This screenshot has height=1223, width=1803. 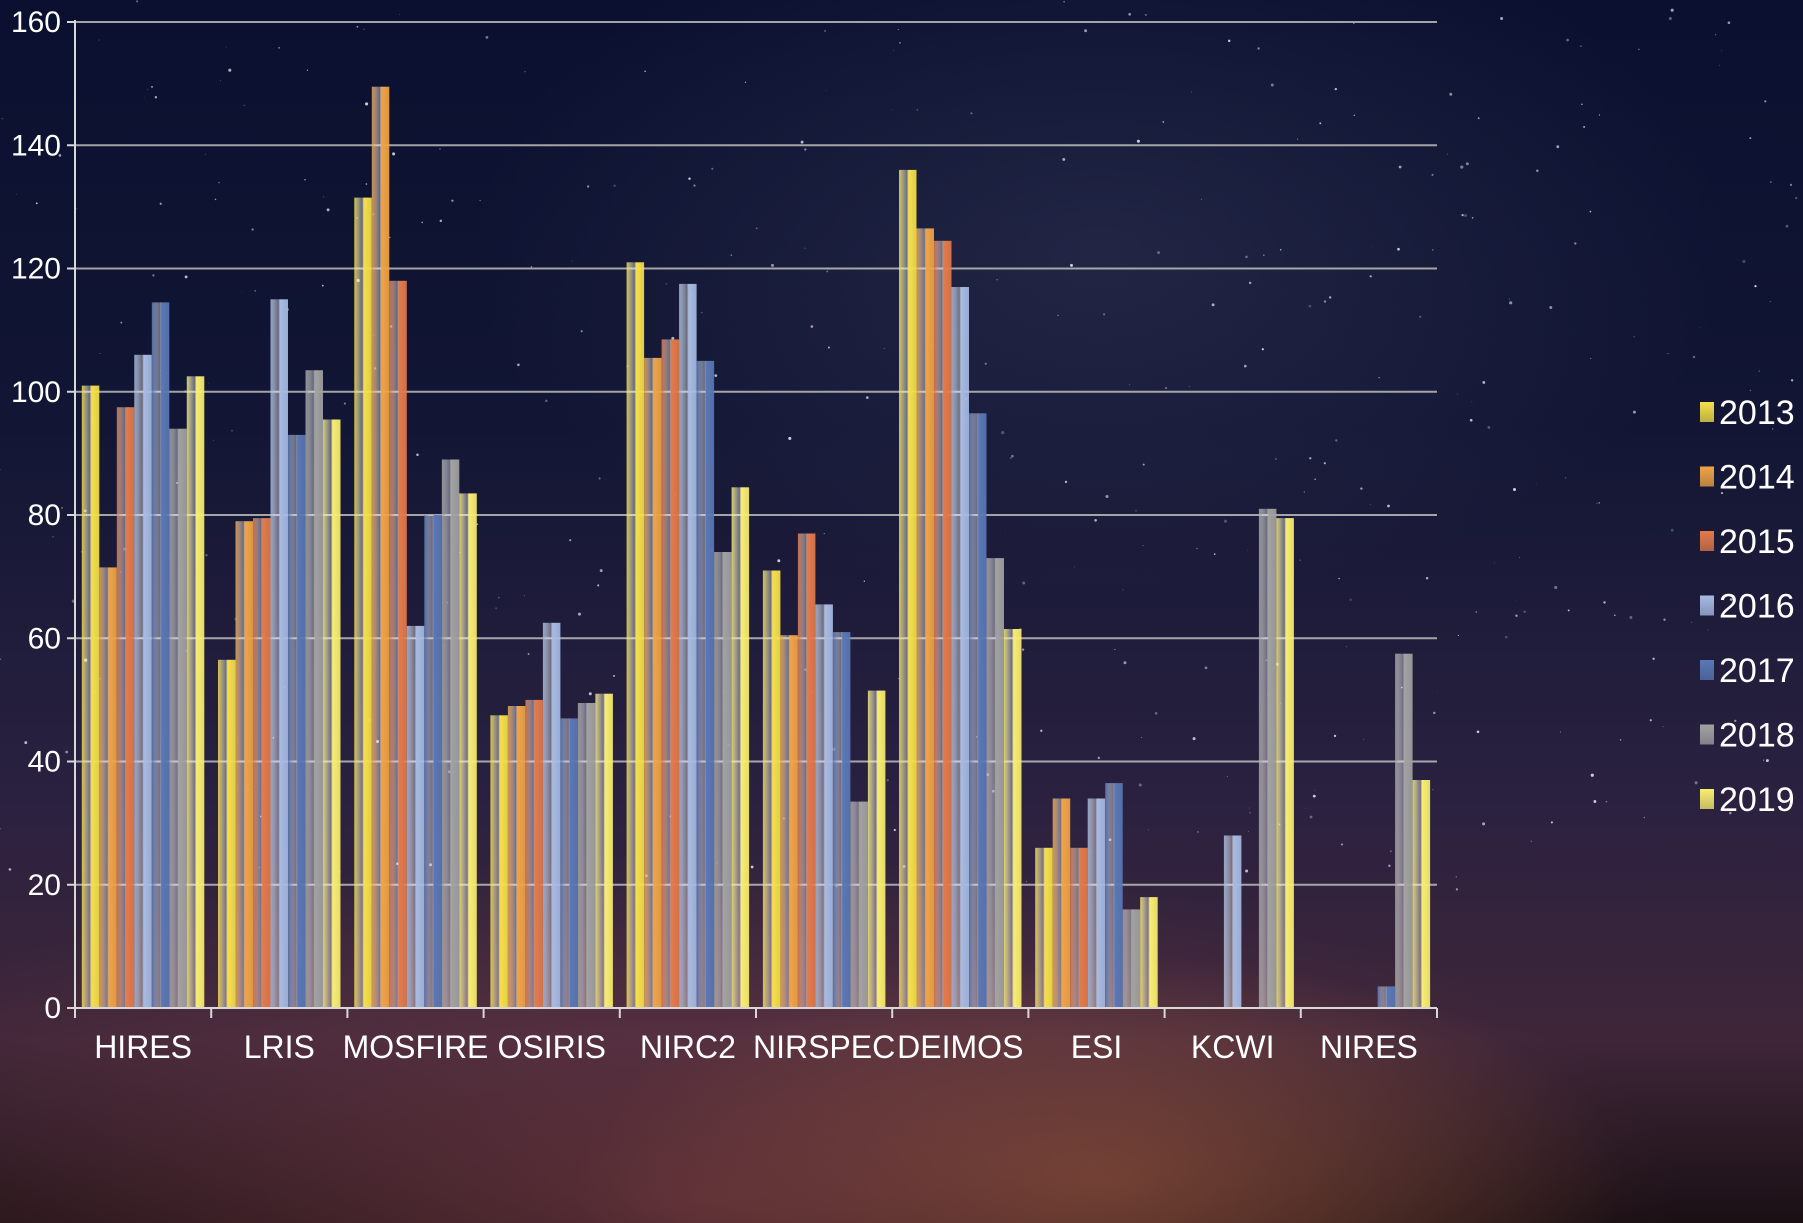 I want to click on x-category-label: LRIS, so click(x=279, y=1047).